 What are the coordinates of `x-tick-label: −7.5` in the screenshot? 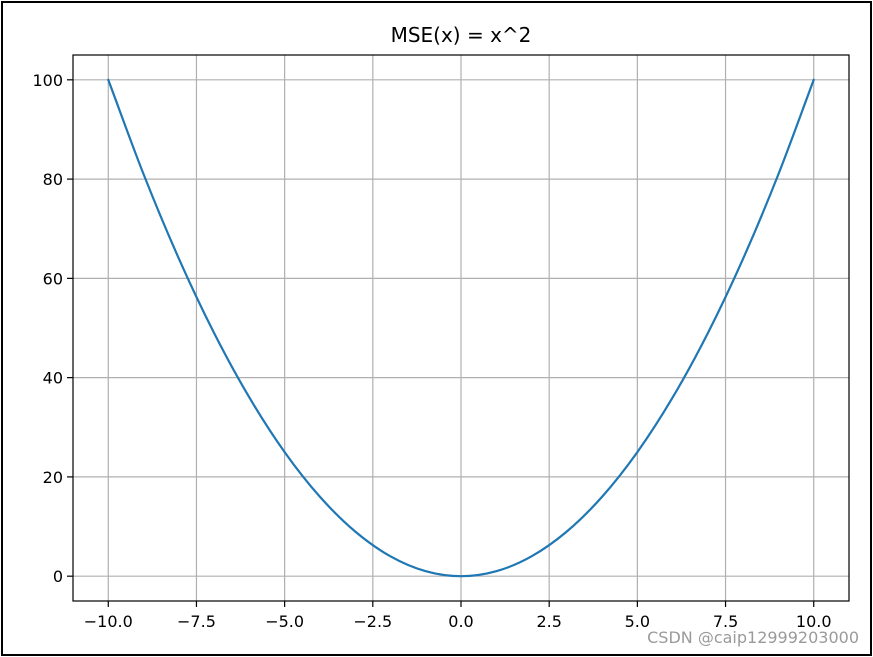 It's located at (196, 621).